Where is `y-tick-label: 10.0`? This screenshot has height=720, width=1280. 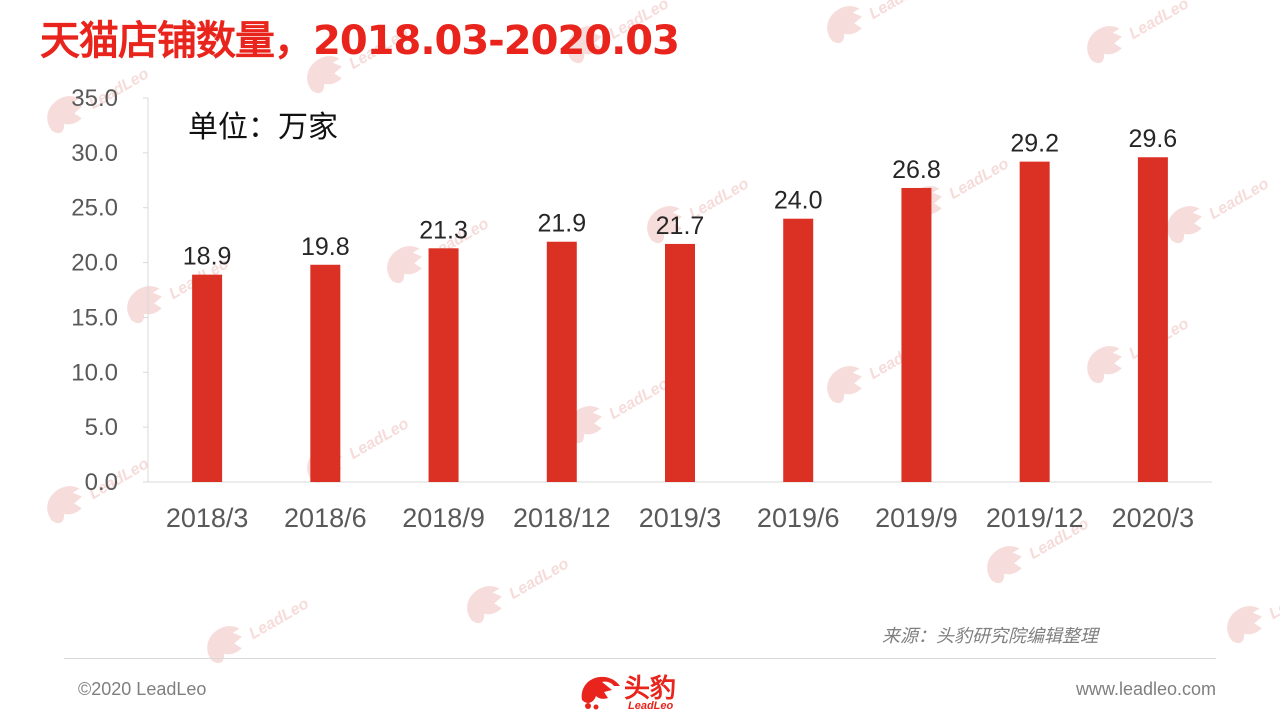
y-tick-label: 10.0 is located at coordinates (94, 372).